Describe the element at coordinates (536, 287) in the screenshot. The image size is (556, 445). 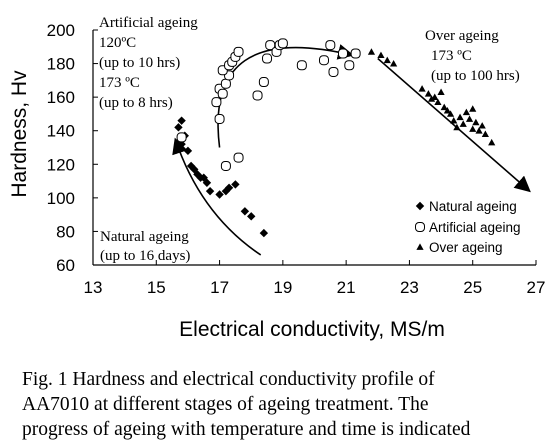
I see `x-tick-label: 27` at that location.